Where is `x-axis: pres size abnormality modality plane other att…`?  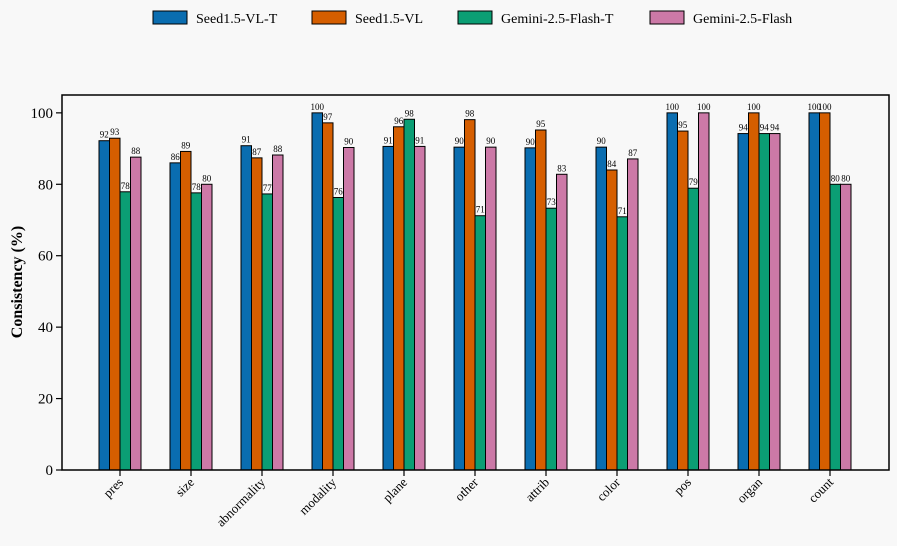
x-axis: pres size abnormality modality plane other att… is located at coordinates (468, 500).